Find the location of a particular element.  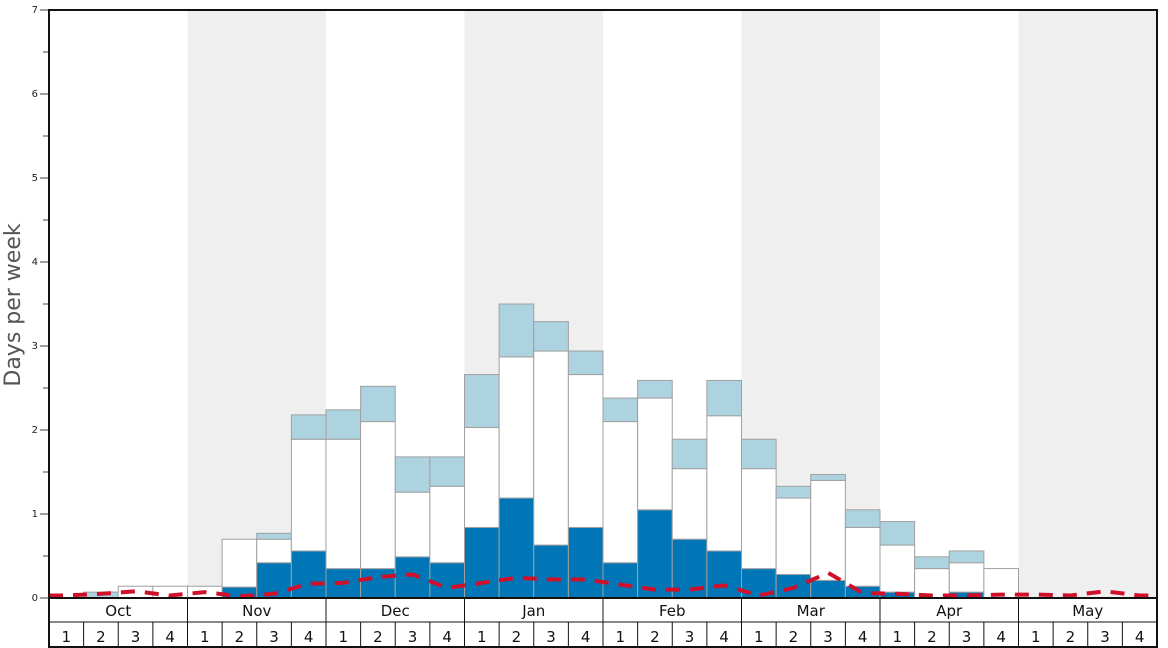

average-dashed-line is located at coordinates (603, 584).